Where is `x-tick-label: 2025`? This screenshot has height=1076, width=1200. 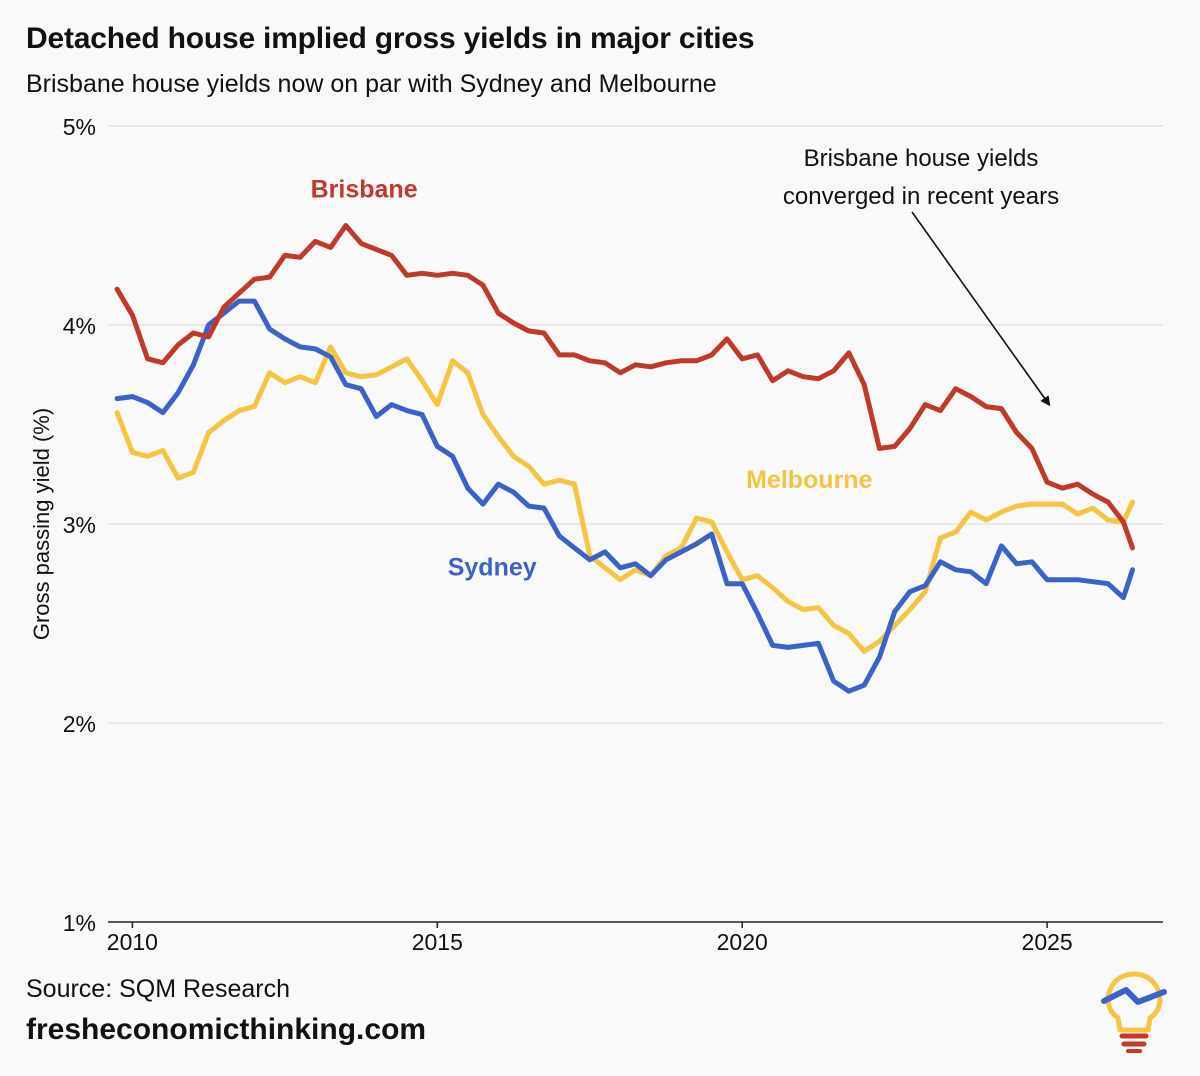
x-tick-label: 2025 is located at coordinates (1047, 942).